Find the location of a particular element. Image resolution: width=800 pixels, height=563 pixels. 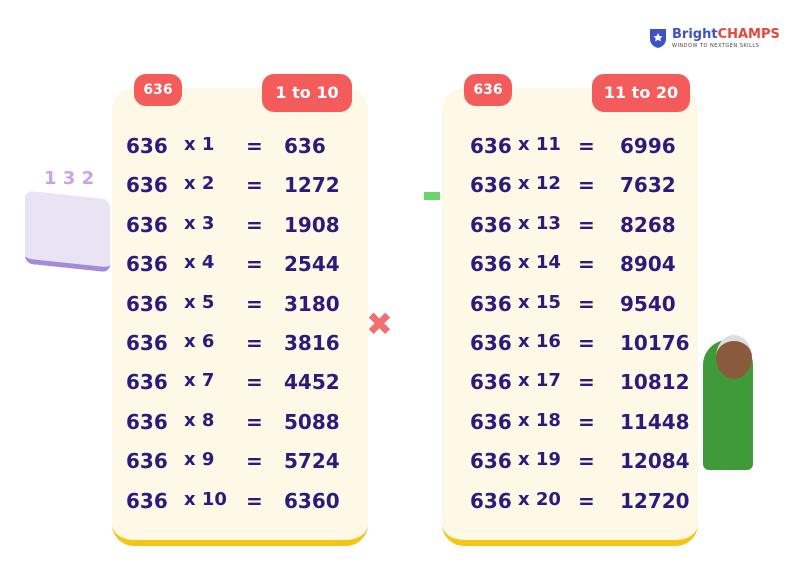

row-result: 4452 is located at coordinates (312, 382).